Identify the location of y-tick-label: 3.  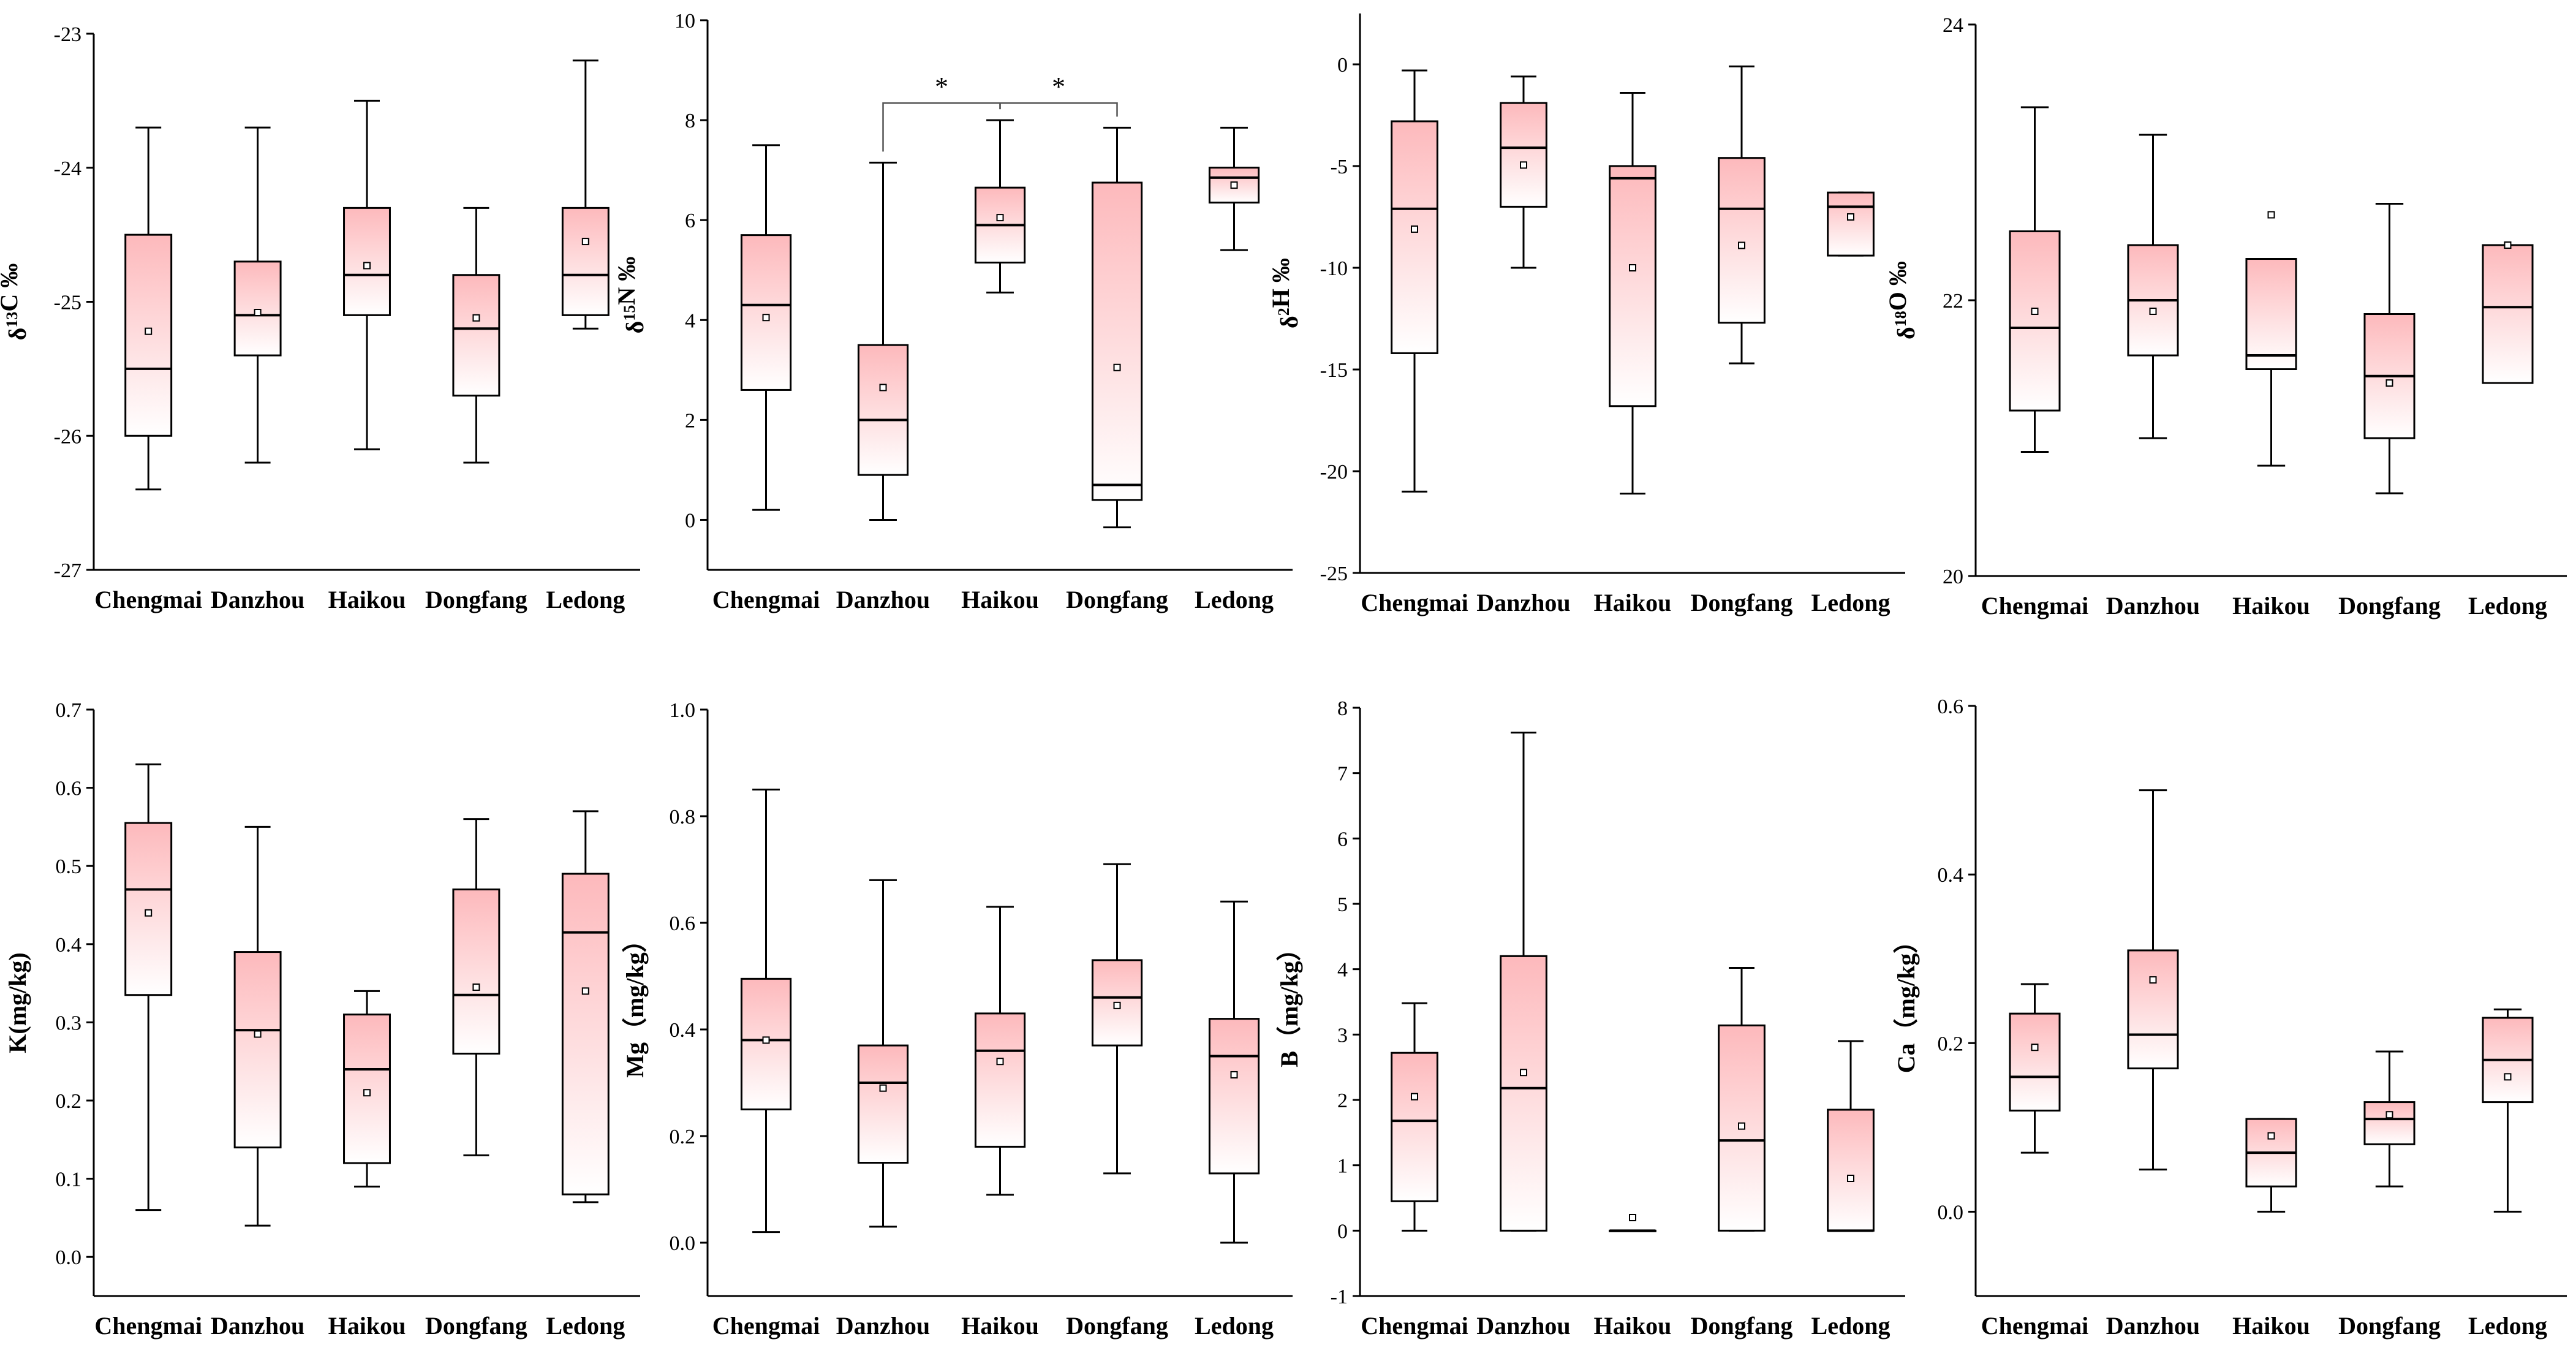
(1342, 1035).